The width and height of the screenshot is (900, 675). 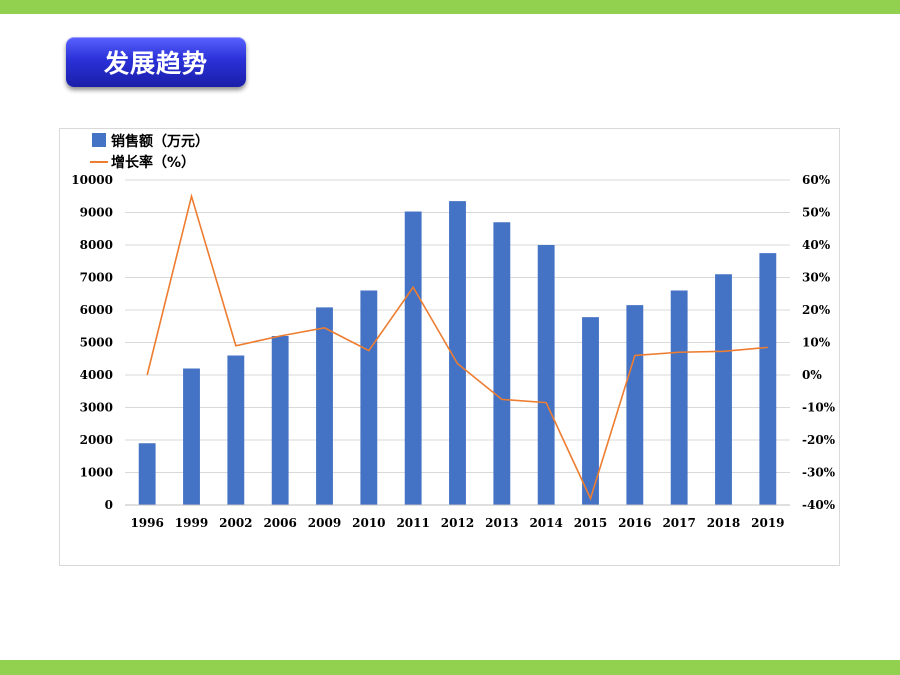 What do you see at coordinates (96, 440) in the screenshot?
I see `y-left-tick-label: 2000` at bounding box center [96, 440].